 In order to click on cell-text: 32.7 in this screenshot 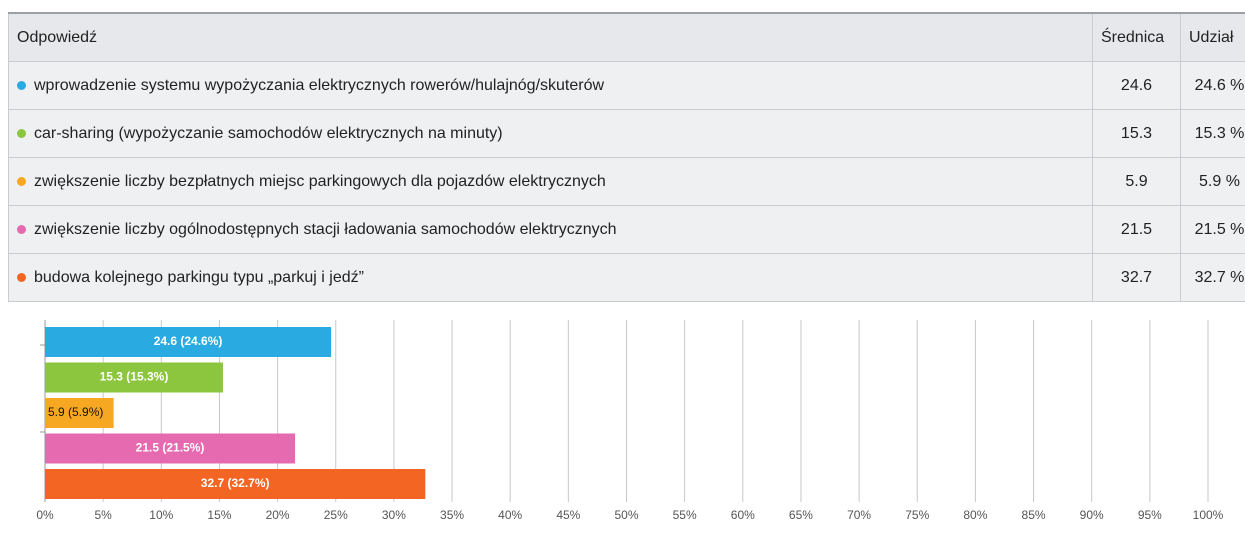, I will do `click(1136, 277)`.